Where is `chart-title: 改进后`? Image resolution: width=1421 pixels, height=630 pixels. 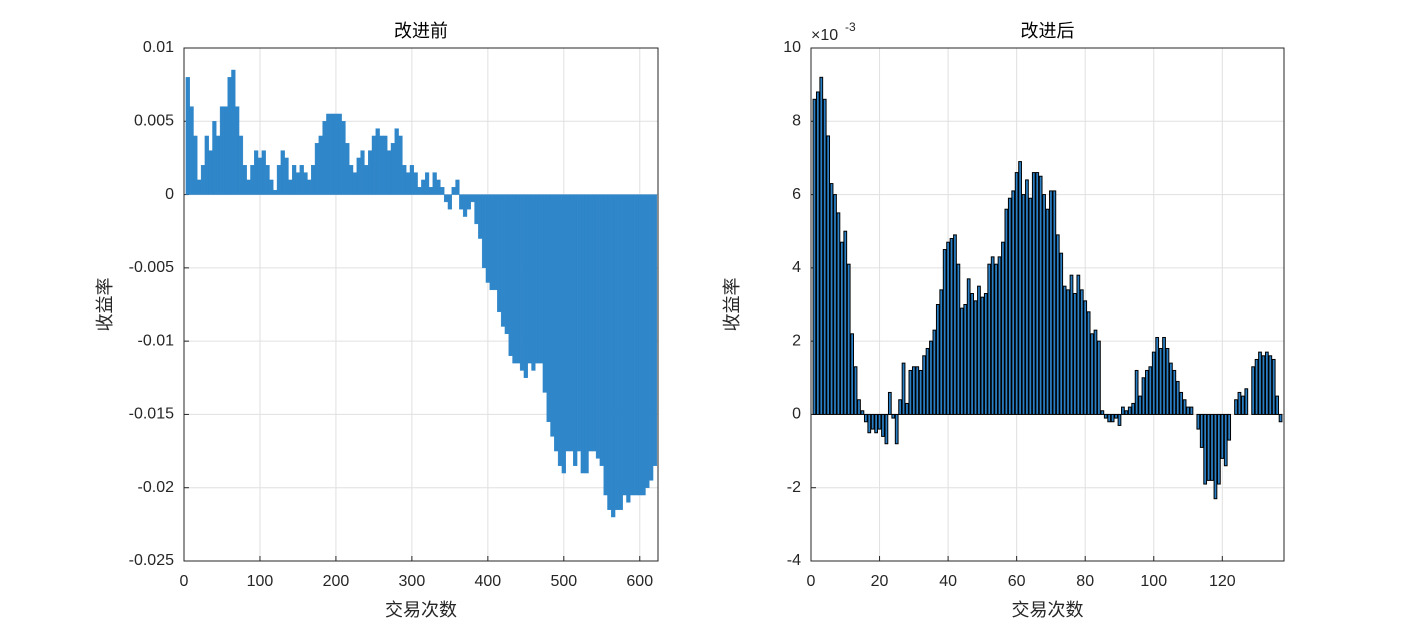 chart-title: 改进后 is located at coordinates (1048, 31).